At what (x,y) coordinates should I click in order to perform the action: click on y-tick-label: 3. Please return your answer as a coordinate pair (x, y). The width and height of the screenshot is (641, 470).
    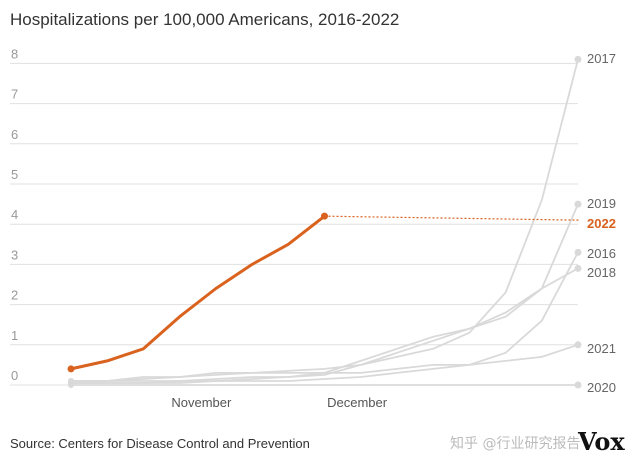
    Looking at the image, I should click on (14, 254).